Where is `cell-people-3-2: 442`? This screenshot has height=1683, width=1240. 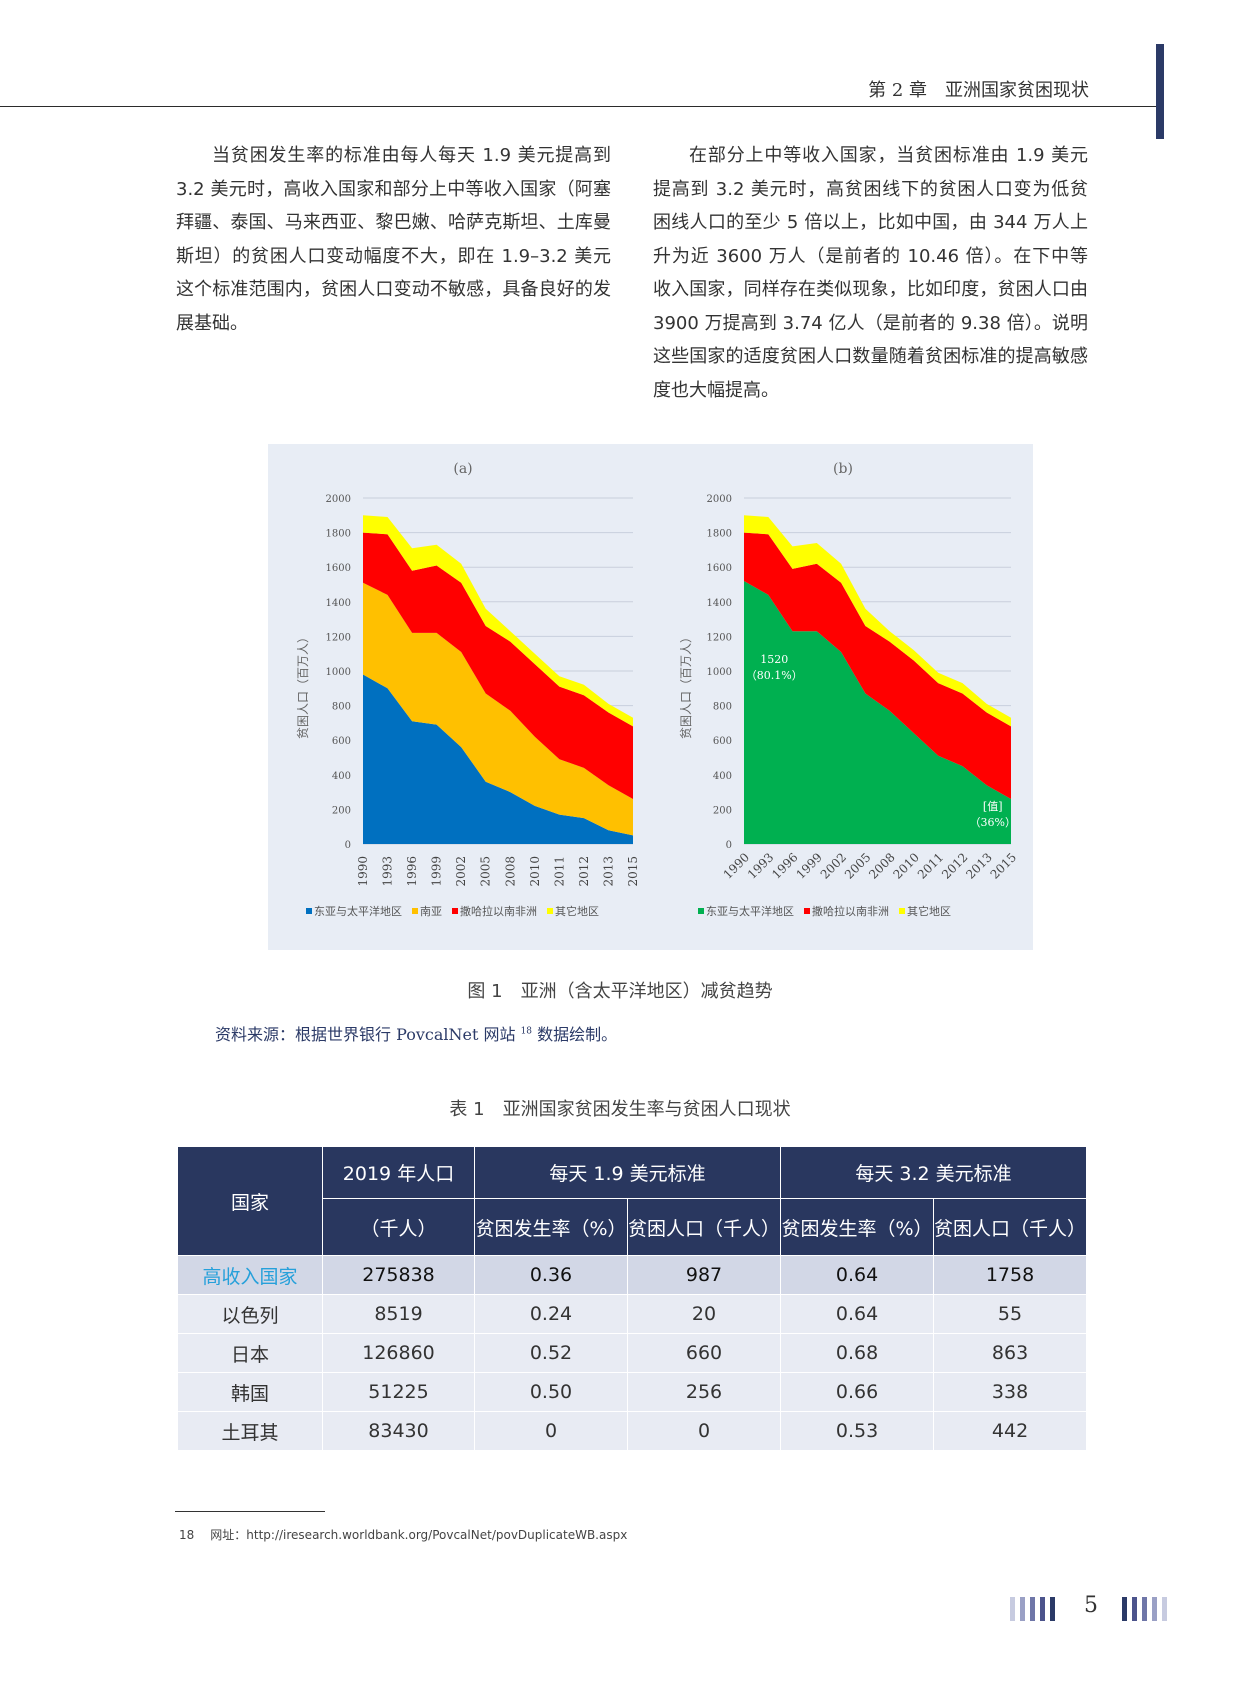 cell-people-3-2: 442 is located at coordinates (1010, 1431).